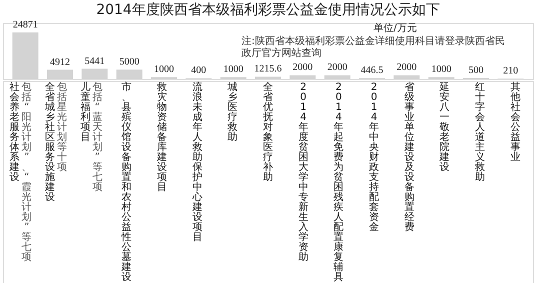  Describe the element at coordinates (15, 132) in the screenshot. I see `category-label: 社会养老服务体系建设` at that location.